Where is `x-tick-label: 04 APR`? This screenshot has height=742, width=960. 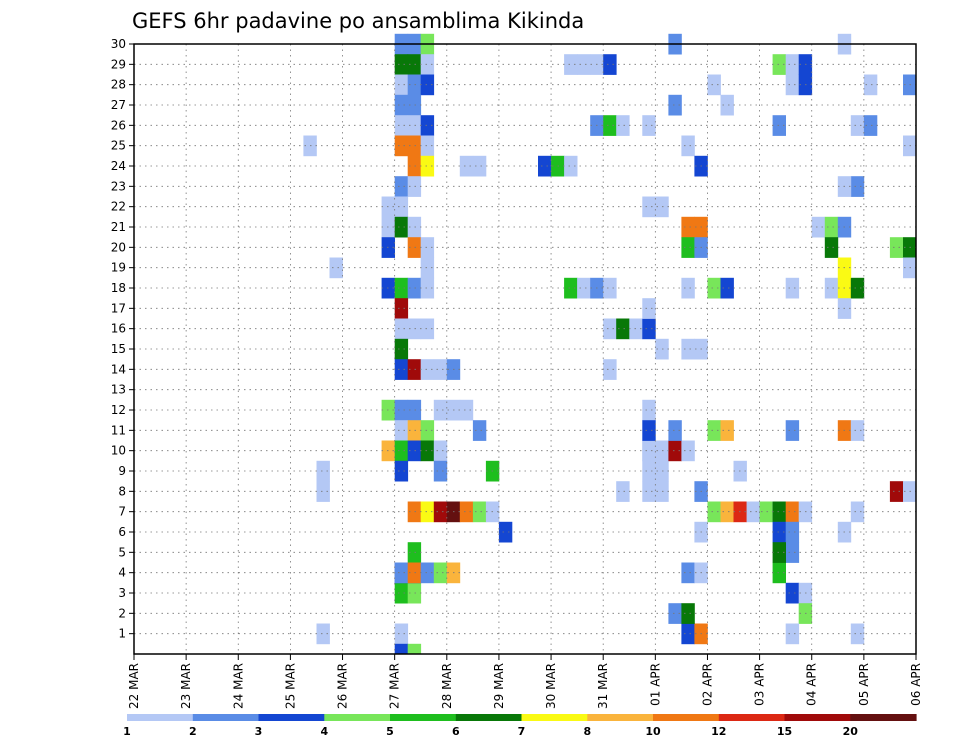 x-tick-label: 04 APR is located at coordinates (812, 684).